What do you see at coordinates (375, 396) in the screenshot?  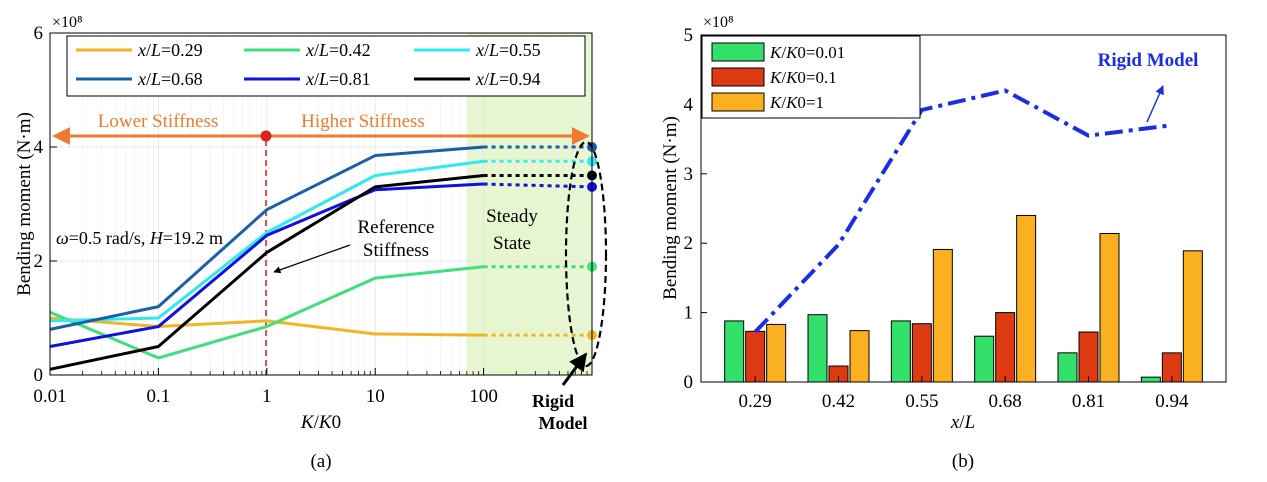 I see `x-tick-label: 10` at bounding box center [375, 396].